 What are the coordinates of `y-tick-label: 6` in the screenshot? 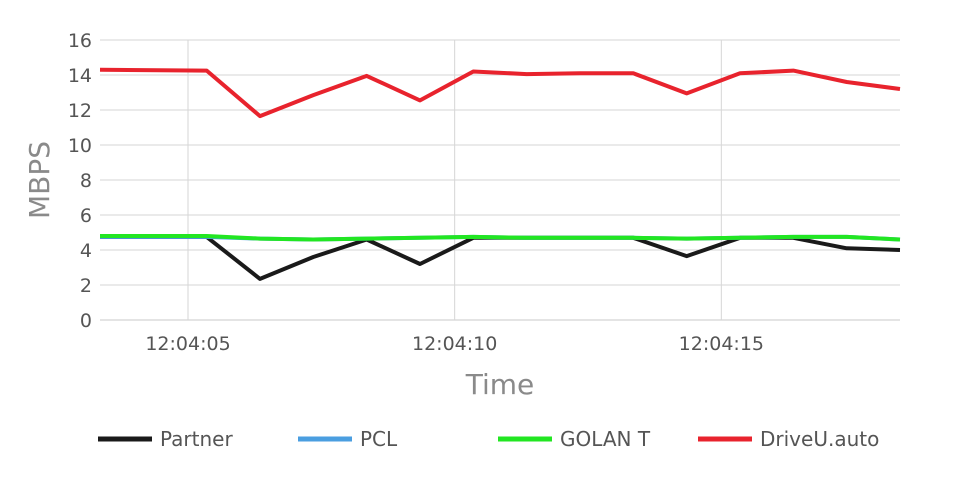 It's located at (86, 216).